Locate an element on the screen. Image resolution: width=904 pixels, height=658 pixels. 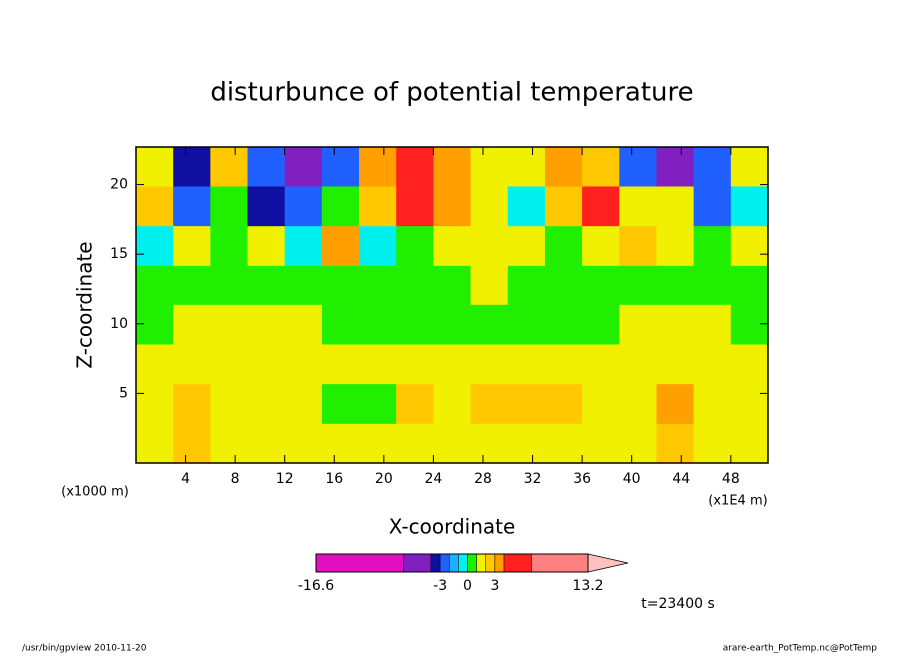
colorbar-tick-label: 0 is located at coordinates (467, 586).